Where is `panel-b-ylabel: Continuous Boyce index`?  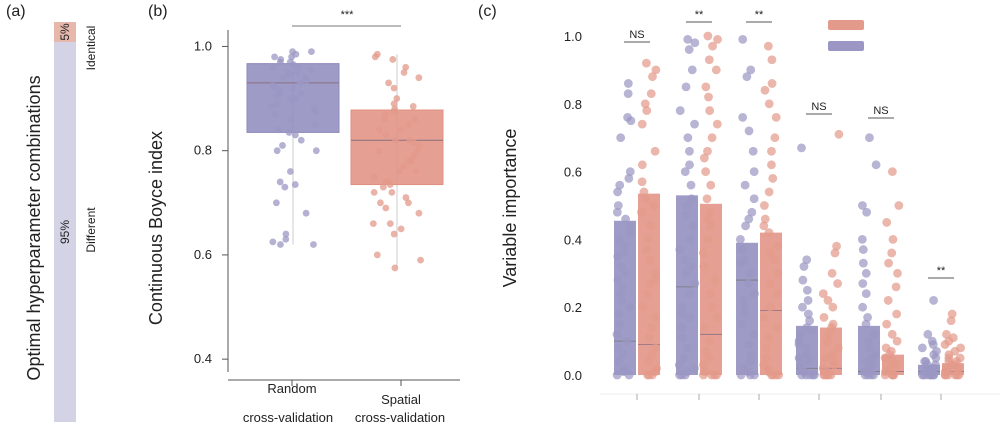
panel-b-ylabel: Continuous Boyce index is located at coordinates (156, 228).